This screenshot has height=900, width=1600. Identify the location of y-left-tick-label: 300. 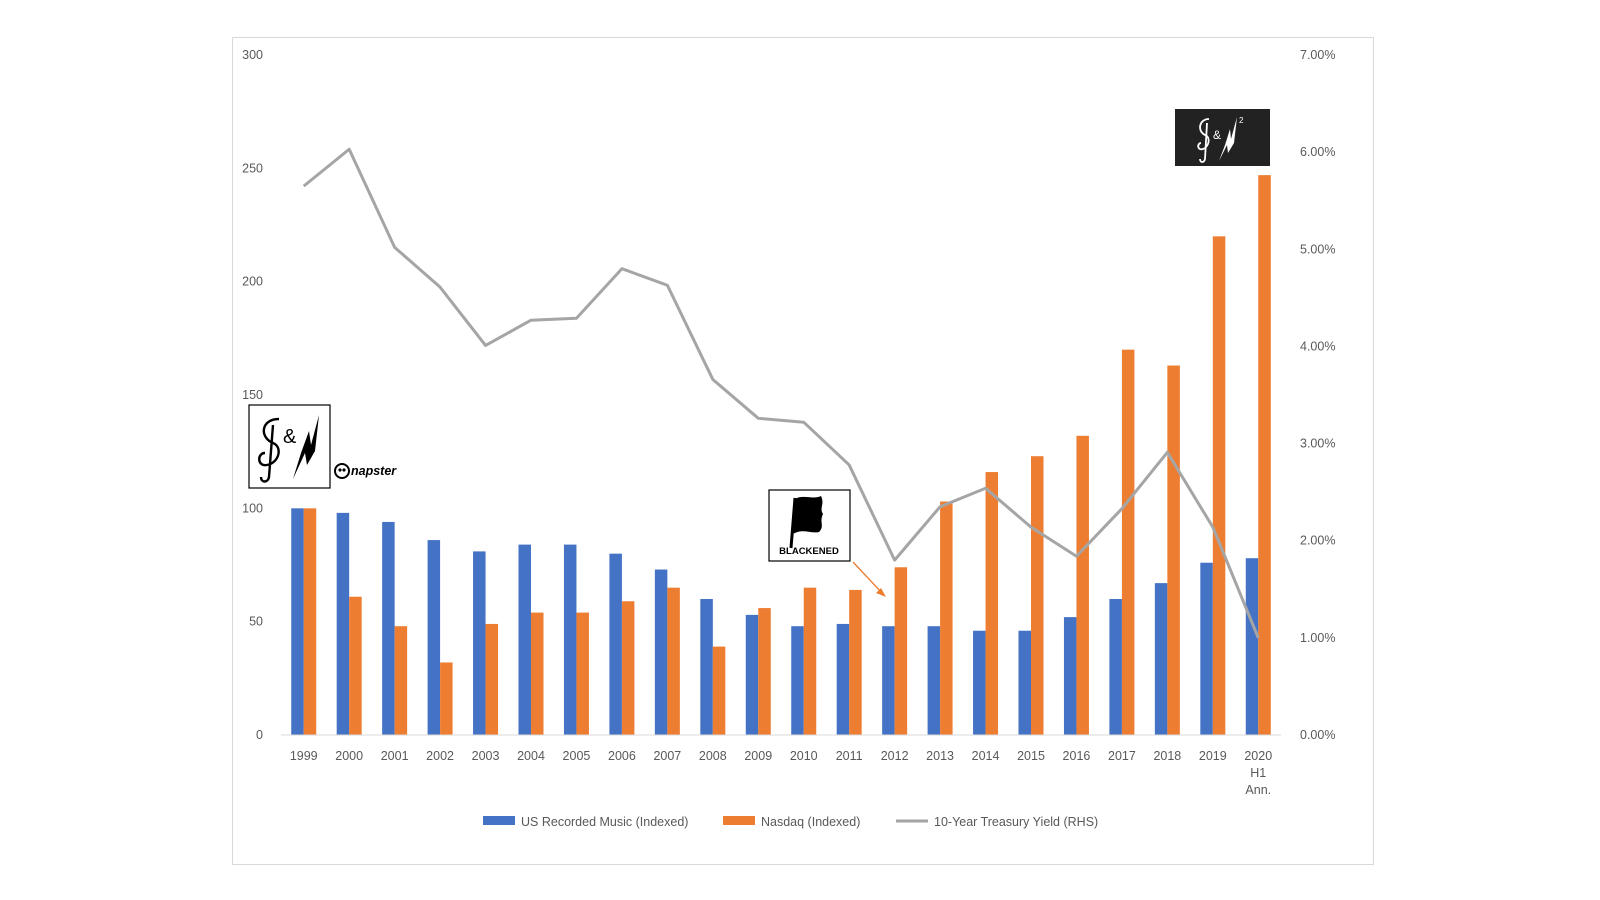
(252, 55).